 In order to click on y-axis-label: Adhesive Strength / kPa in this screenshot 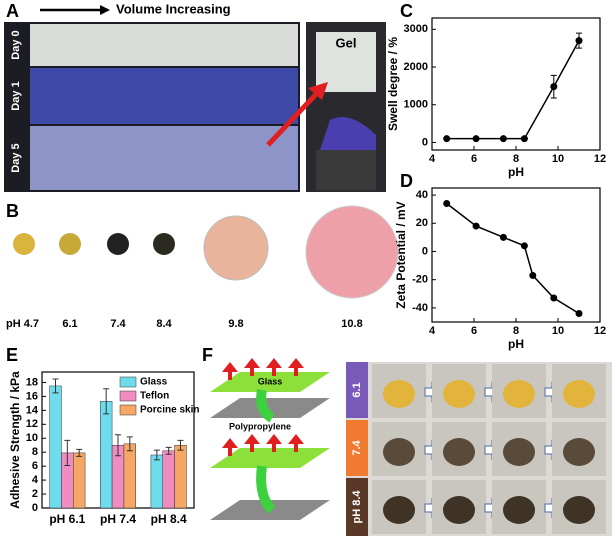, I will do `click(15, 440)`.